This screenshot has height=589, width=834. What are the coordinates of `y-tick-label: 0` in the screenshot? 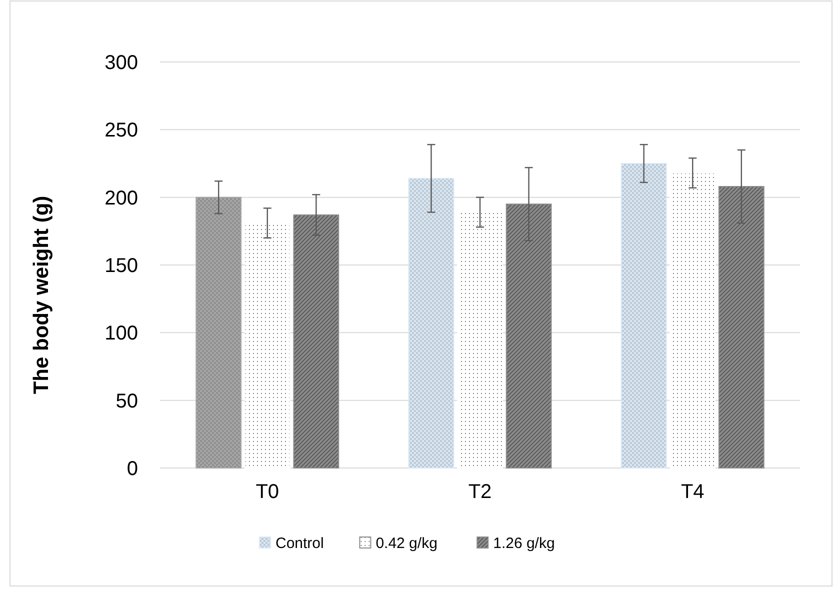 It's located at (132, 469).